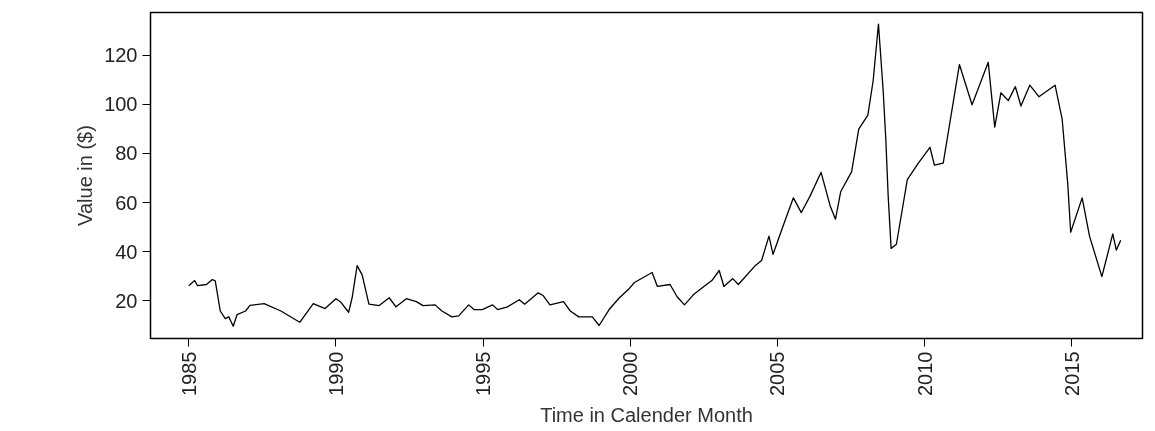 The height and width of the screenshot is (431, 1155). I want to click on y-tick-label: 120, so click(121, 55).